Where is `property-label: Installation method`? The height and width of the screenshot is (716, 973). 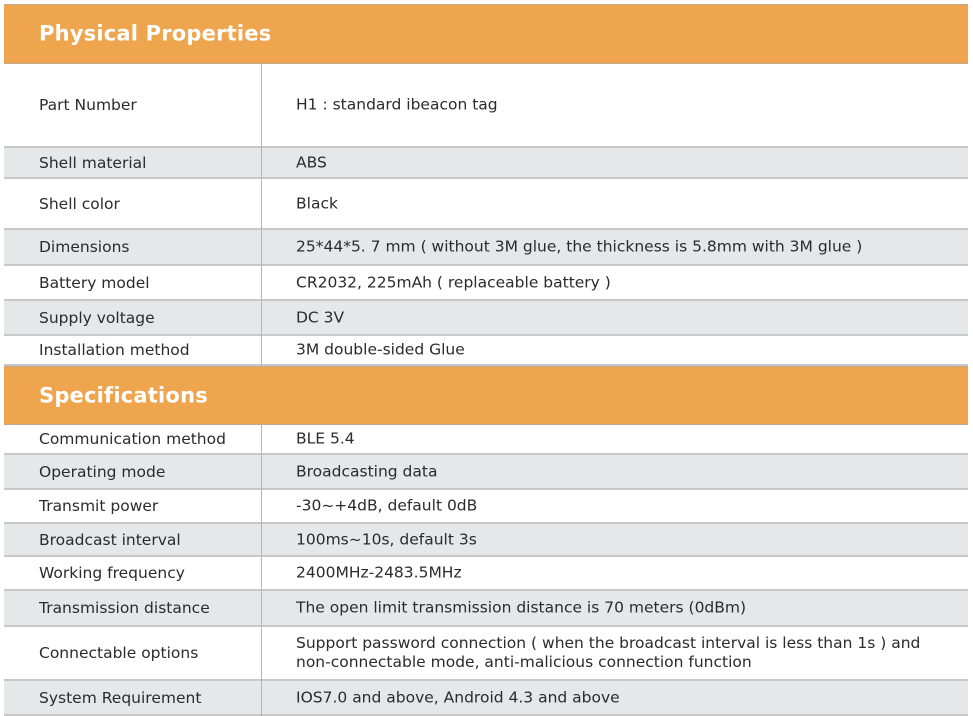
property-label: Installation method is located at coordinates (114, 350).